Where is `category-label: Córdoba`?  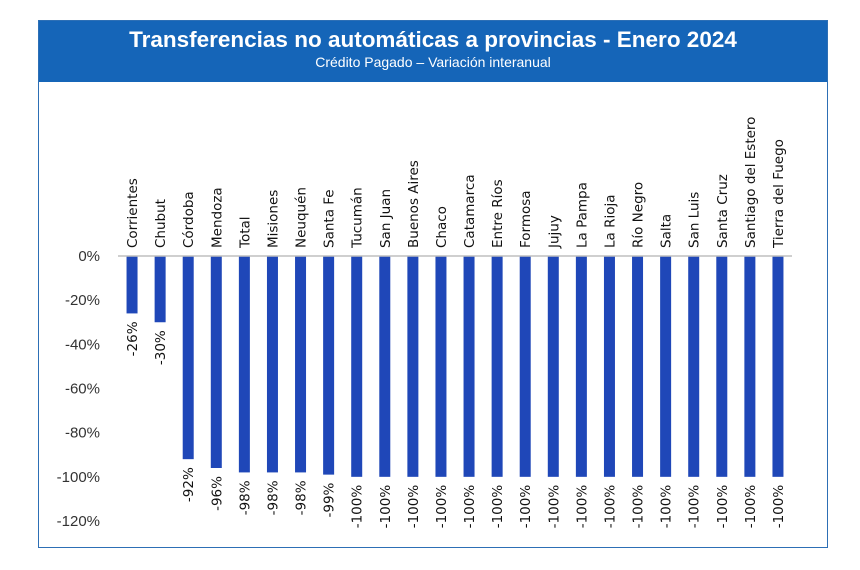 category-label: Córdoba is located at coordinates (189, 219).